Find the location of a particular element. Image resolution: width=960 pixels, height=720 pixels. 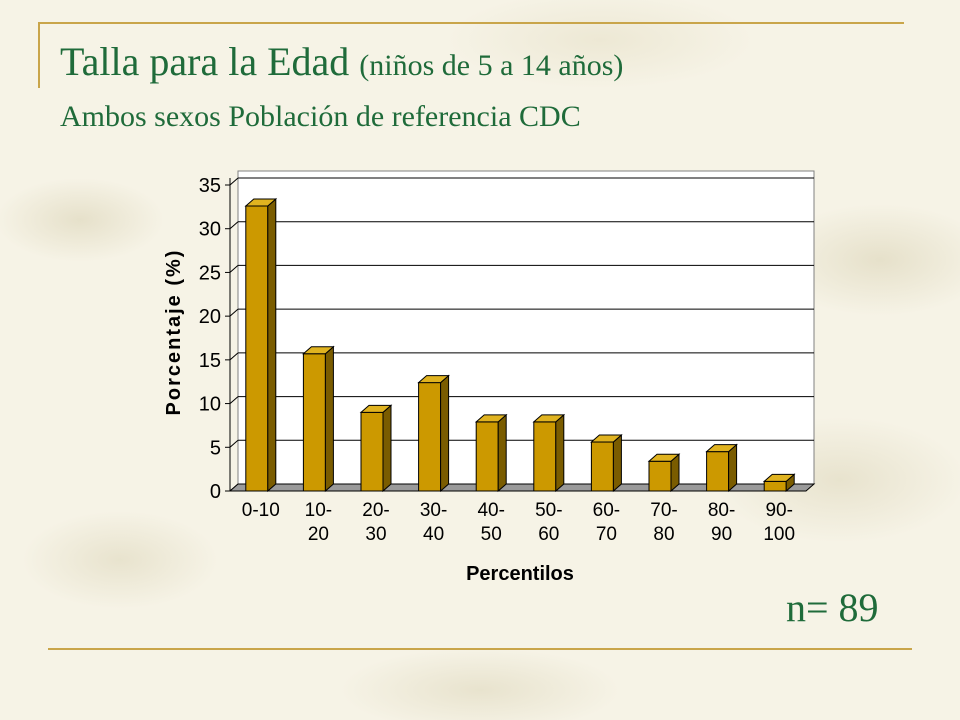

slide-subtitle: Ambos sexos Población de referencia CDC is located at coordinates (320, 116).